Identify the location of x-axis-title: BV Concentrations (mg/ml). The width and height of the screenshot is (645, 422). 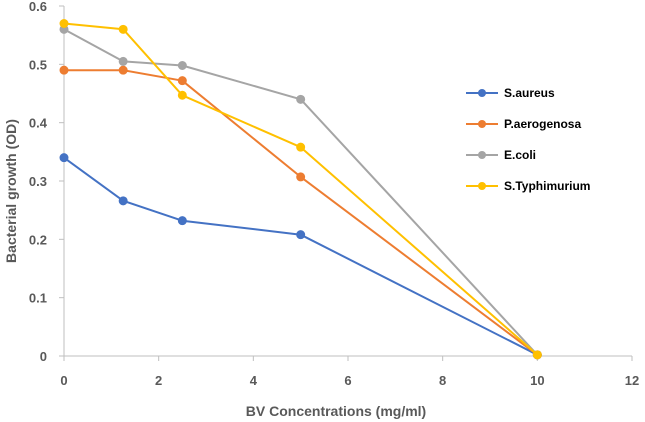
(336, 411).